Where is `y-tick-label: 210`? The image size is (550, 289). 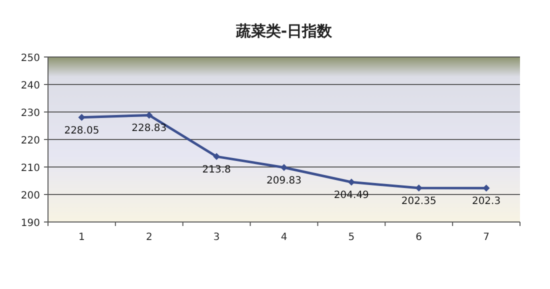 y-tick-label: 210 is located at coordinates (30, 168).